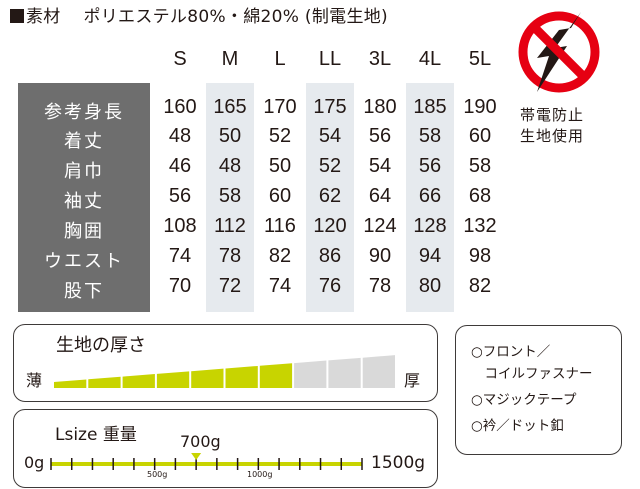 This screenshot has width=640, height=489. Describe the element at coordinates (430, 107) in the screenshot. I see `table-cell: 185` at that location.